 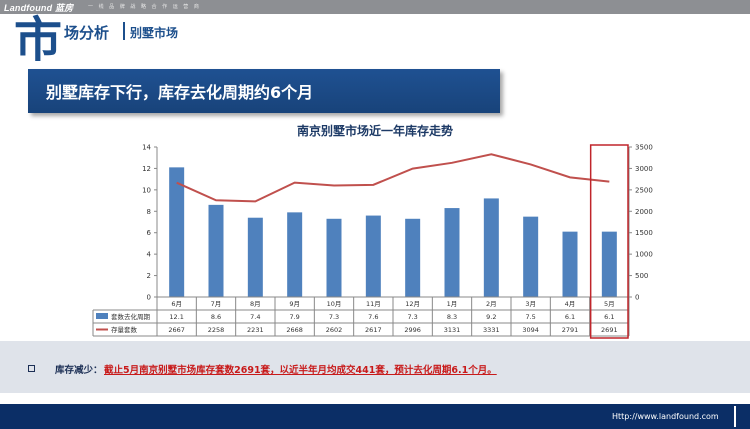 What do you see at coordinates (294, 317) in the screenshot?
I see `bar-data-label: 7.9` at bounding box center [294, 317].